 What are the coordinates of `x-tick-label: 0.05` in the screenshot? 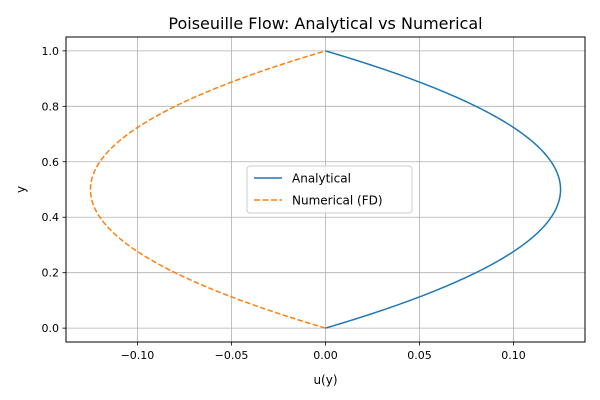 It's located at (419, 355).